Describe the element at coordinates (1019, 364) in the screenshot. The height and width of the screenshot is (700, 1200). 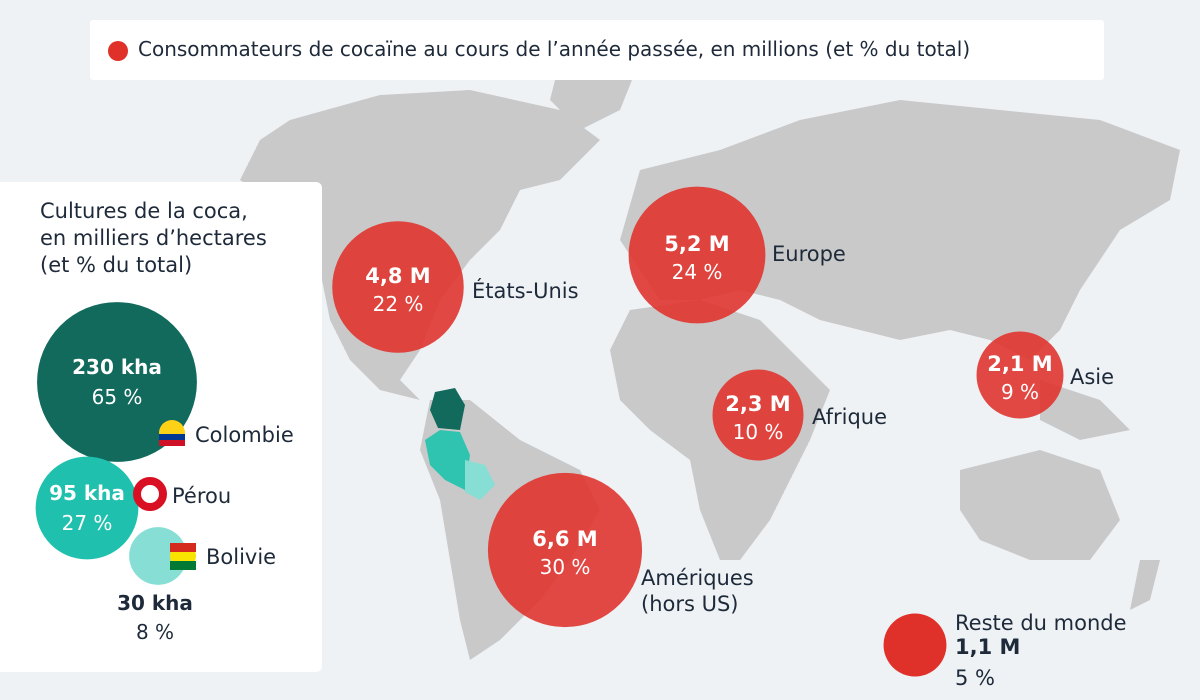
I see `value-label: 2,1 M` at that location.